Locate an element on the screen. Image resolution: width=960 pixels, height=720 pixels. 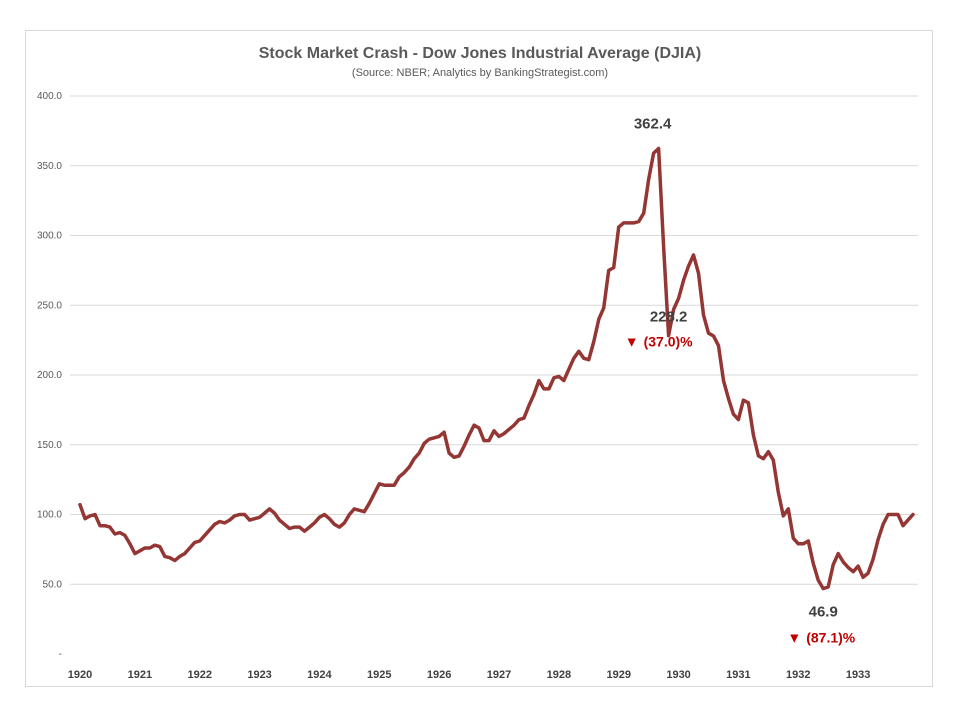
x-tick-label: 1933 is located at coordinates (858, 675).